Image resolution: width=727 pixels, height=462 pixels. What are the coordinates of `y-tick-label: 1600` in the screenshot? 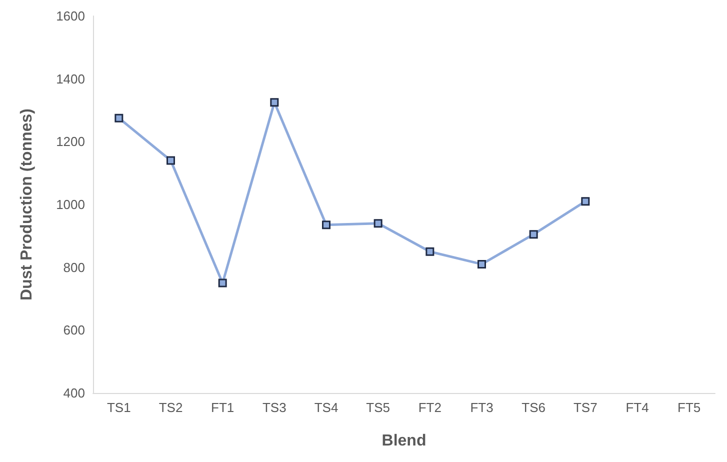 It's located at (70, 16).